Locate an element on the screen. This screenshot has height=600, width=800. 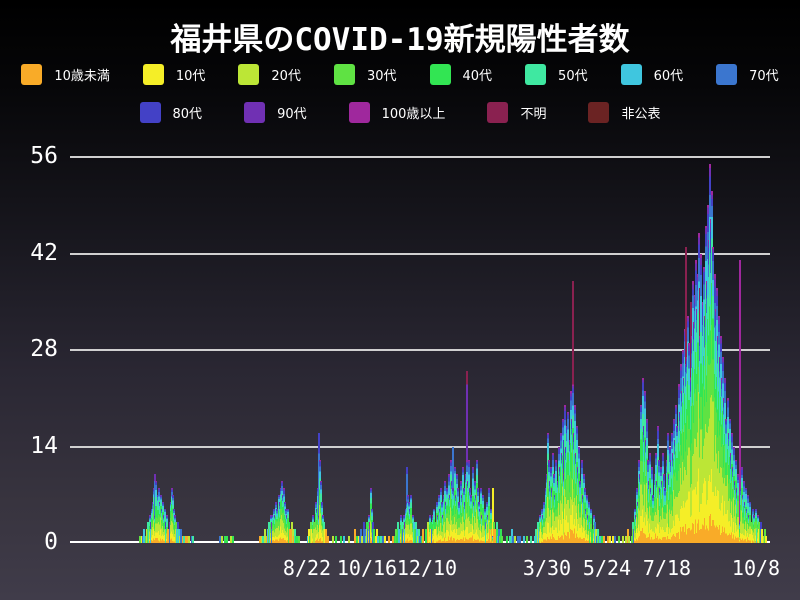
y-tick-label-28: 28 is located at coordinates (44, 349).